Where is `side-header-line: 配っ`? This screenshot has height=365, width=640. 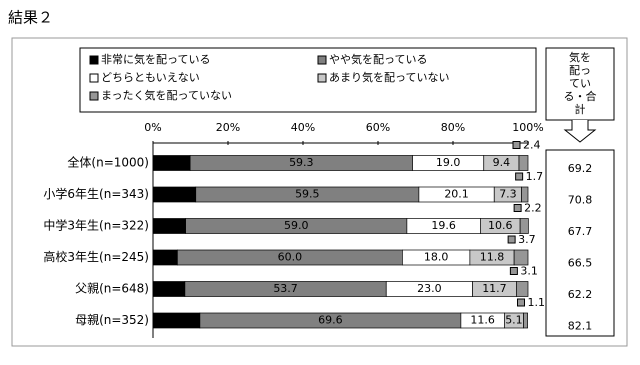 side-header-line: 配っ is located at coordinates (580, 70).